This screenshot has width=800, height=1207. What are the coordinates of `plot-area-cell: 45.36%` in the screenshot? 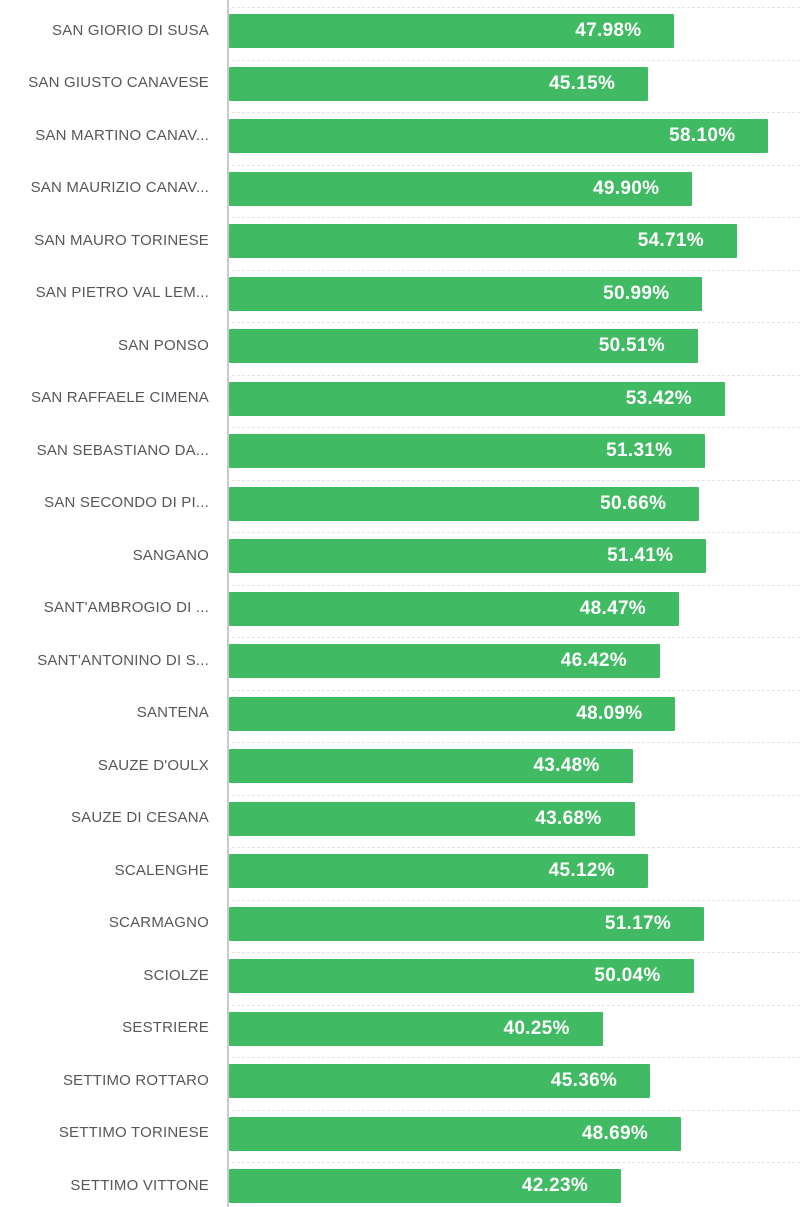 It's located at (513, 1083).